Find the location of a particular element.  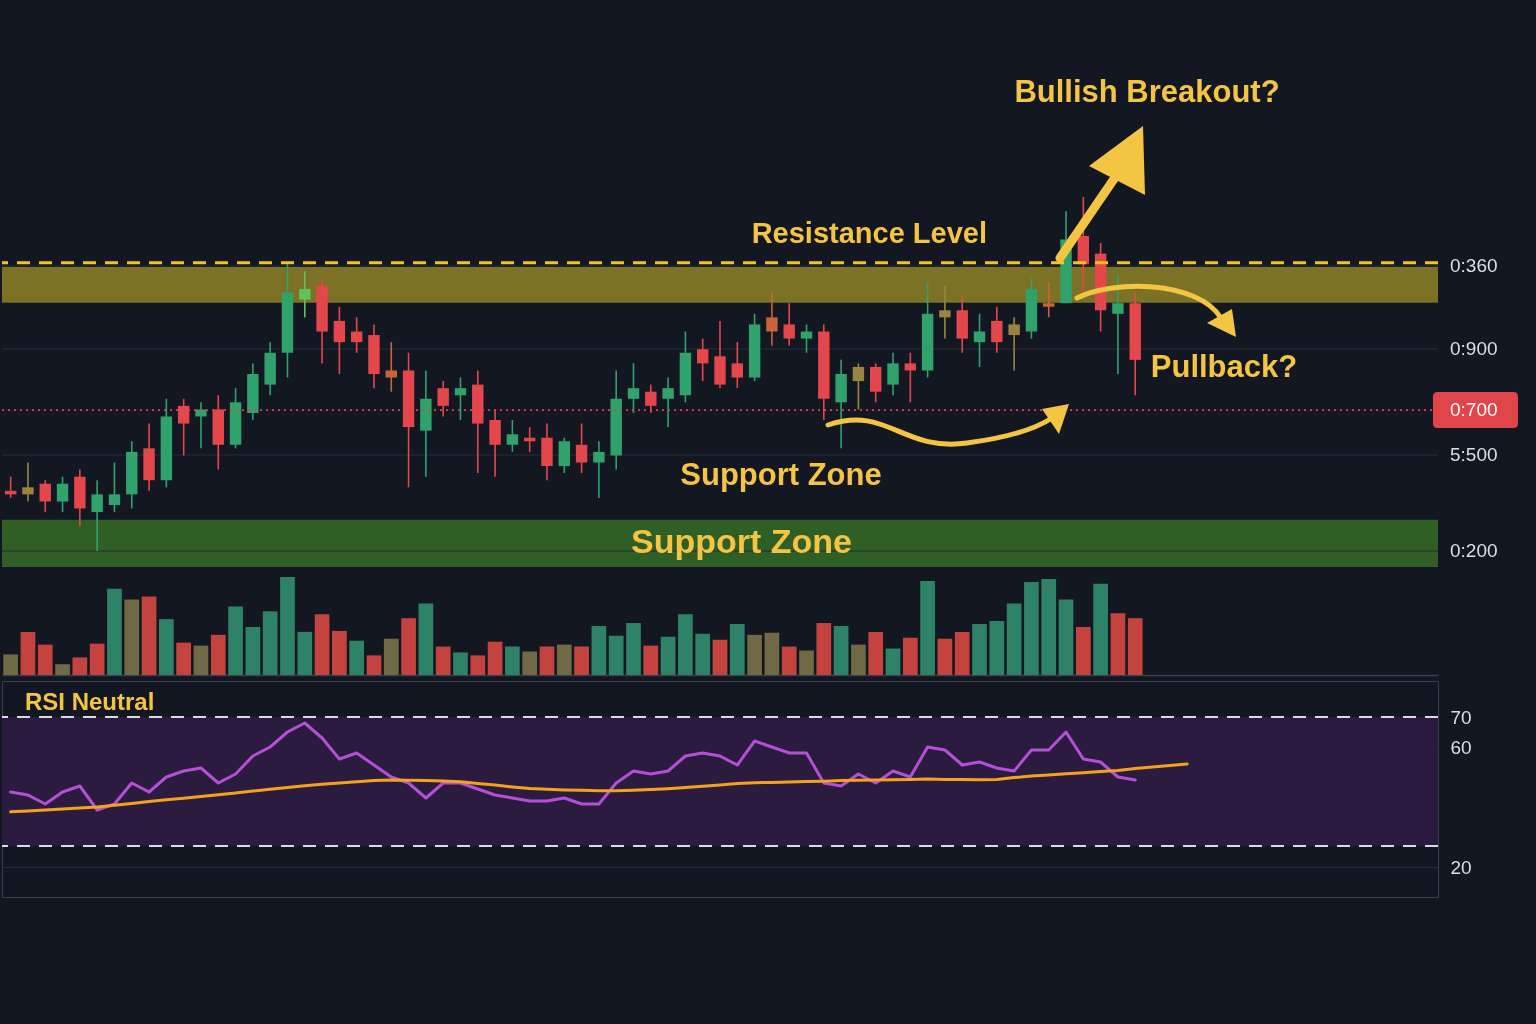

y-tick-label: 60 is located at coordinates (1461, 747).